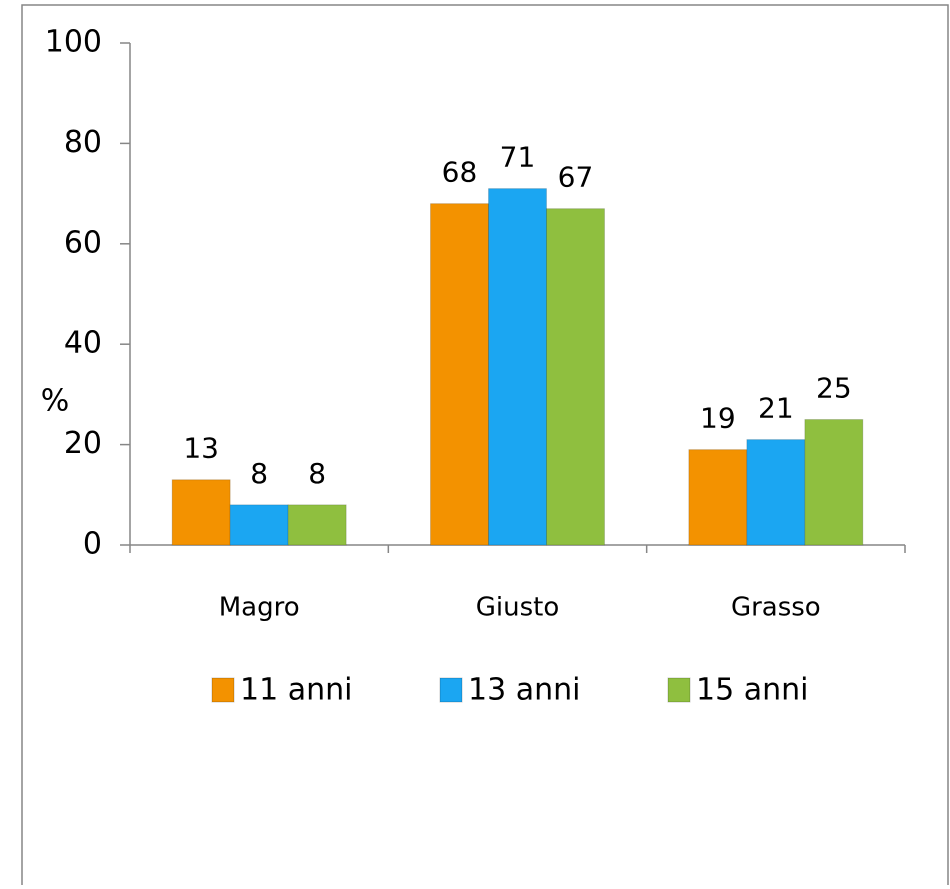 The image size is (950, 889). Describe the element at coordinates (776, 408) in the screenshot. I see `data-label: 21` at that location.